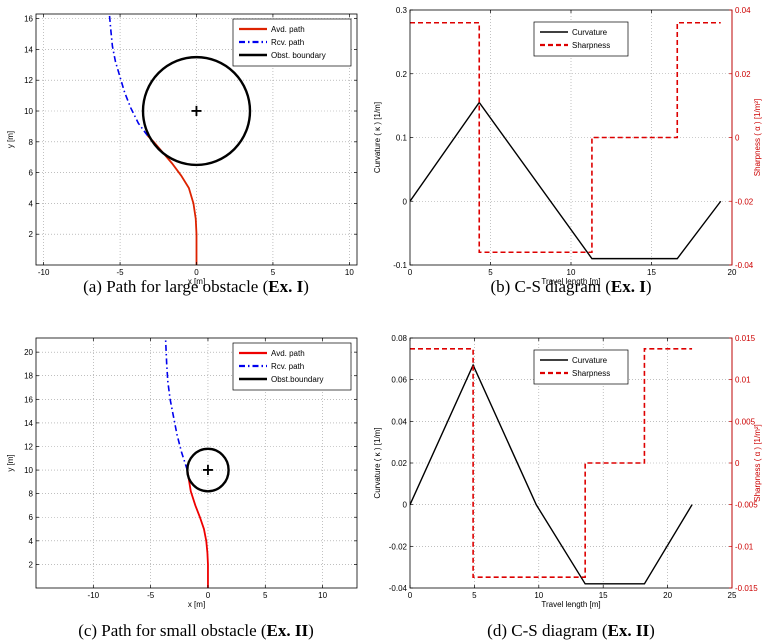 The image size is (765, 643). I want to click on y-tick-label: 0.2, so click(402, 74).